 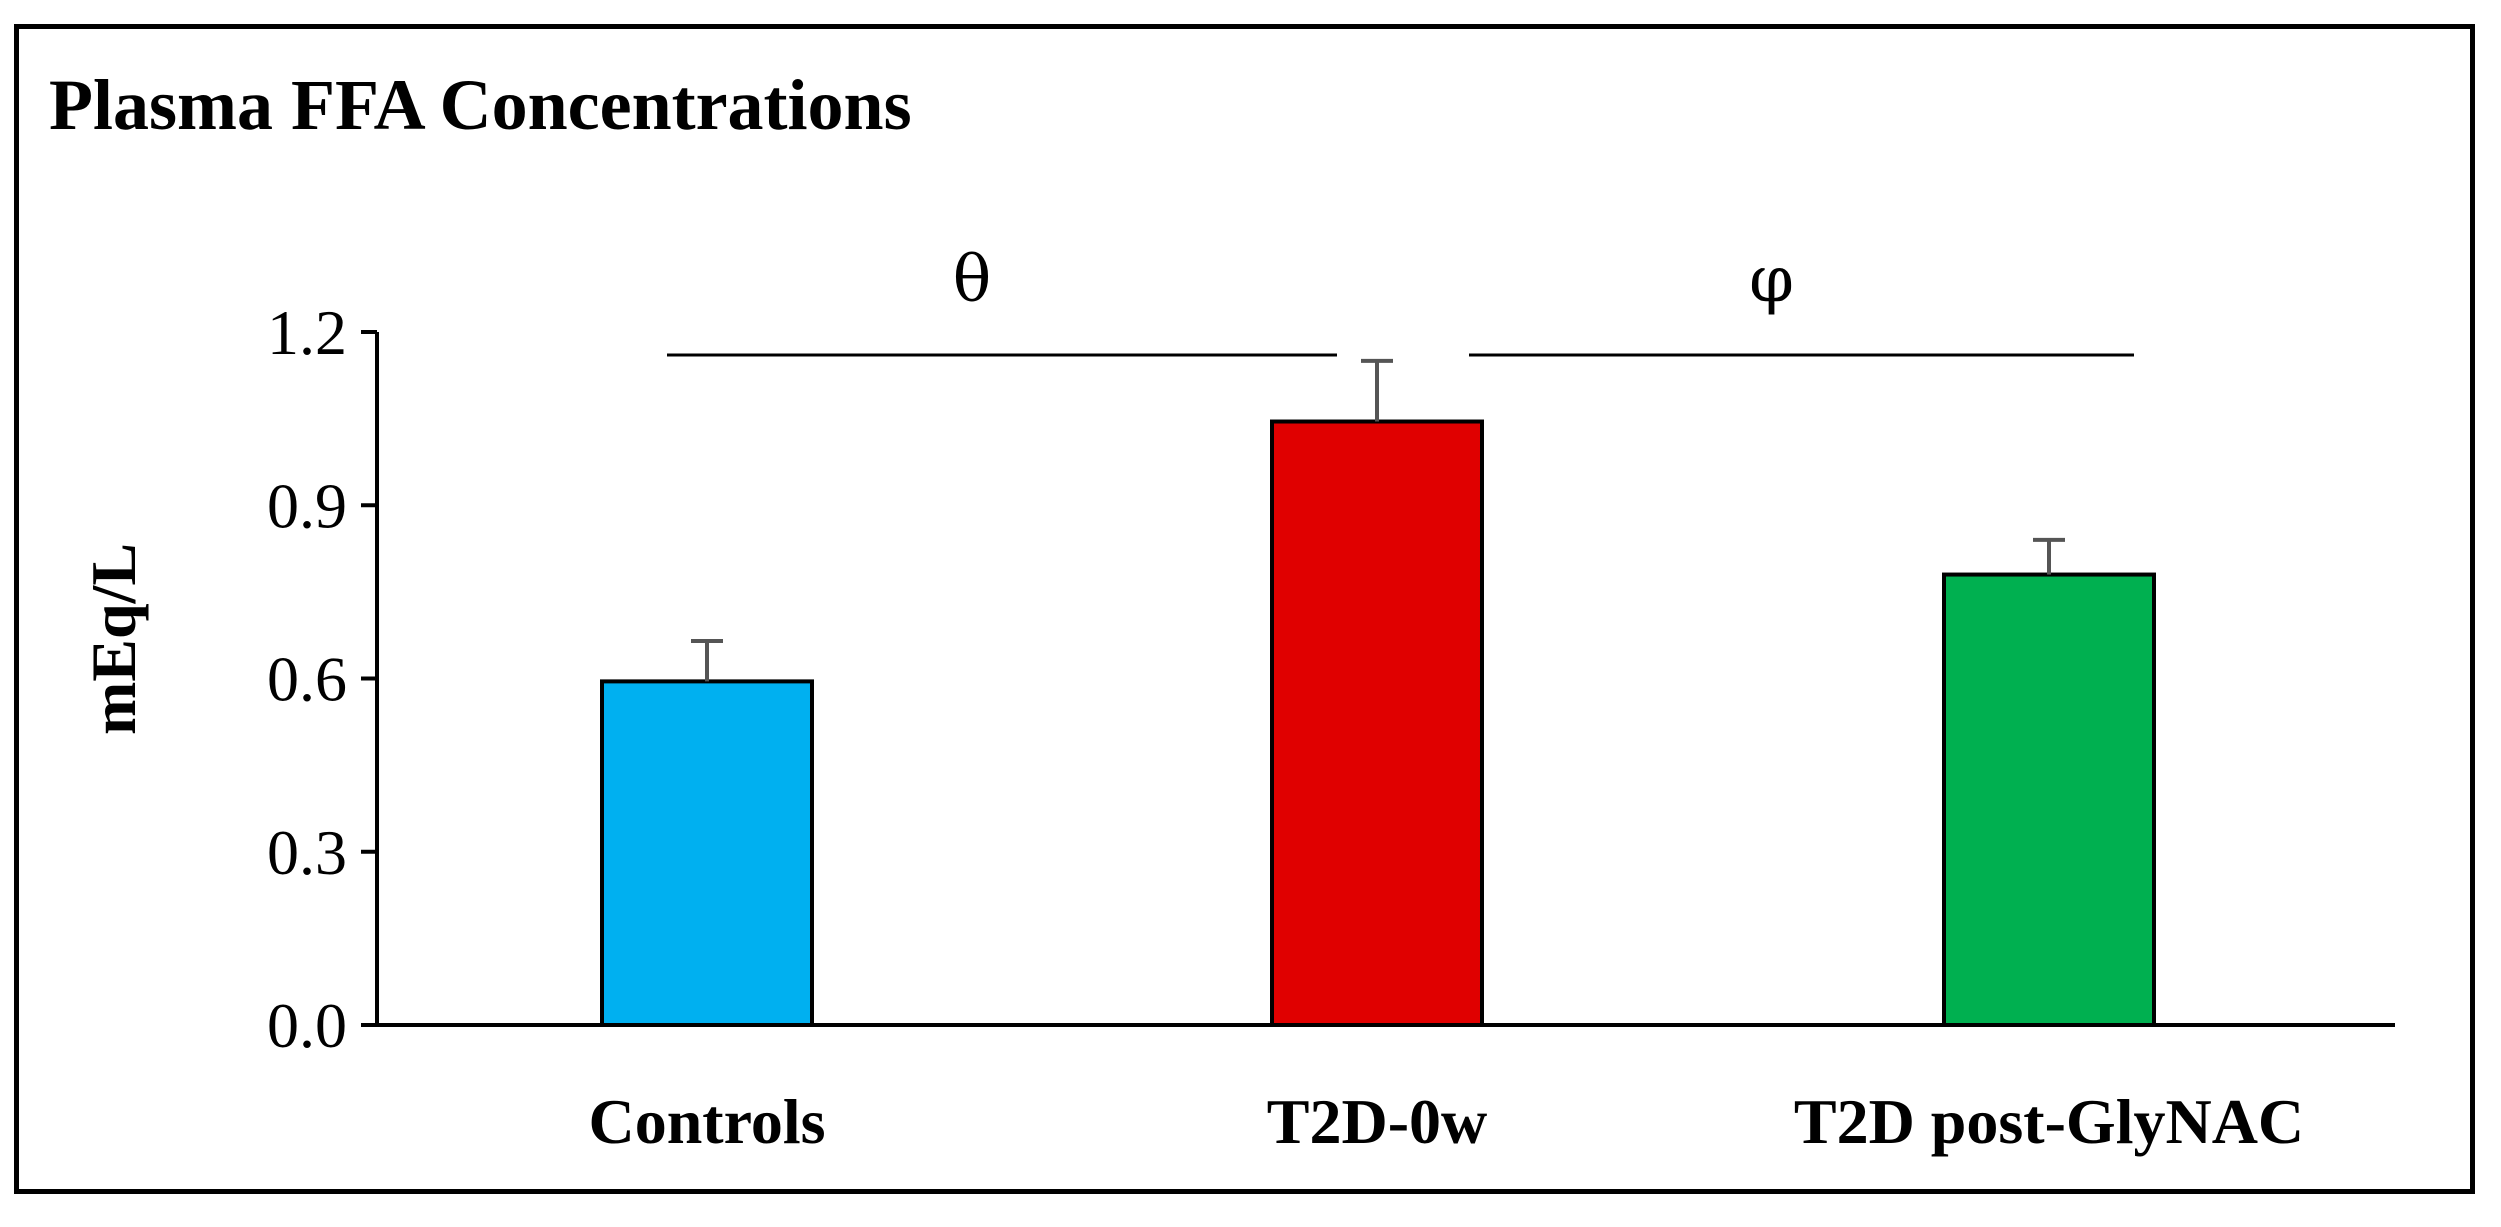 What do you see at coordinates (480, 105) in the screenshot?
I see `chart-title: Plasma FFA Concentrations` at bounding box center [480, 105].